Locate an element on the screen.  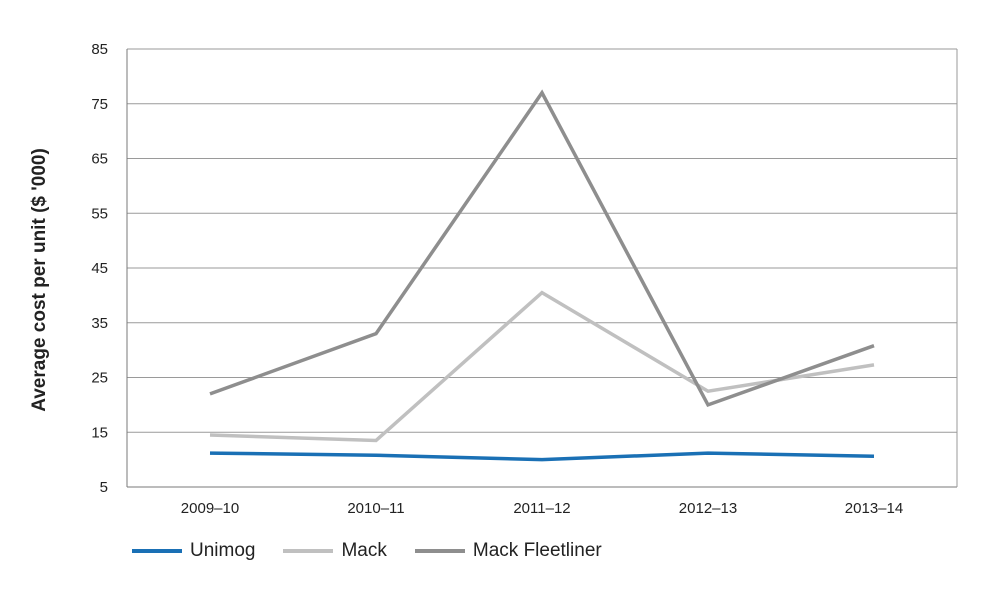
legend-label-mack-fleetliner: Mack Fleetliner is located at coordinates (537, 550).